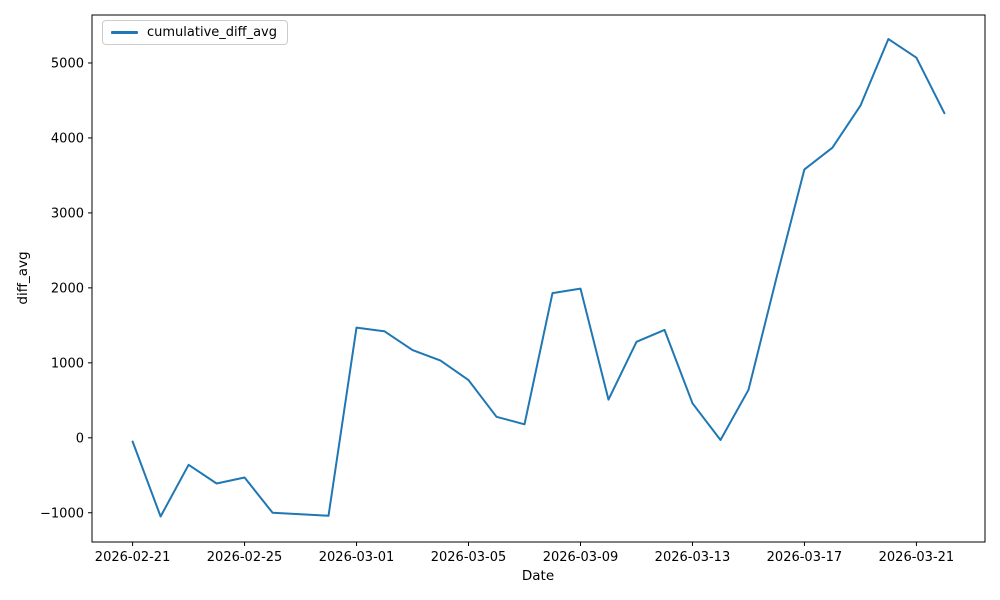 The image size is (1000, 600). Describe the element at coordinates (538, 576) in the screenshot. I see `x-axis-label: Date` at that location.